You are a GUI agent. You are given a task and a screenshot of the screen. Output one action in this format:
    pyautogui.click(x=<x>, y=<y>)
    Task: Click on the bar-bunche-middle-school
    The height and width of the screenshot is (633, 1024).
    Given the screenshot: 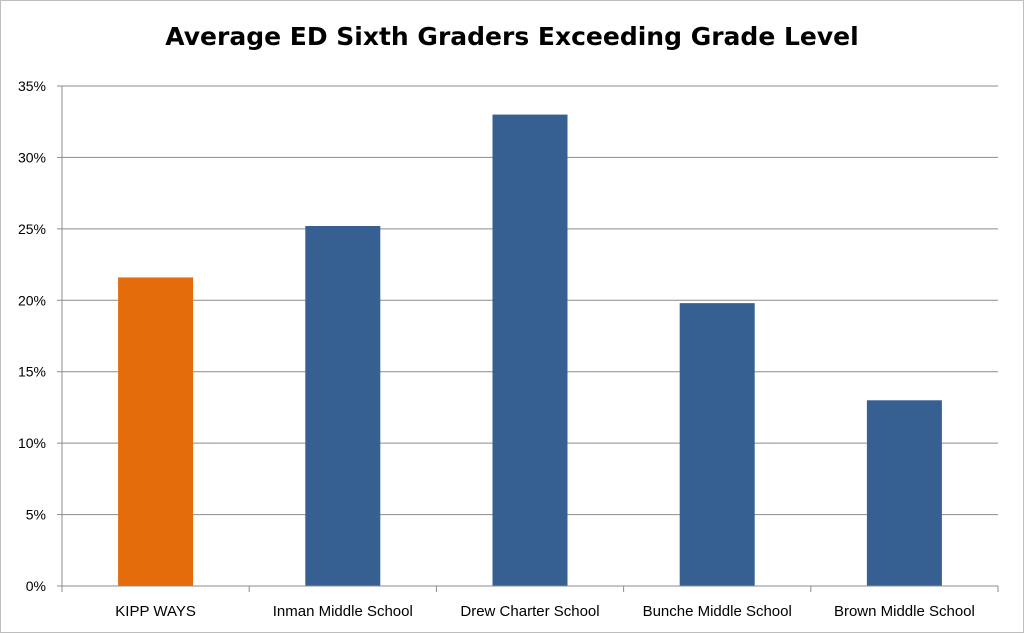 What is the action you would take?
    pyautogui.click(x=717, y=444)
    